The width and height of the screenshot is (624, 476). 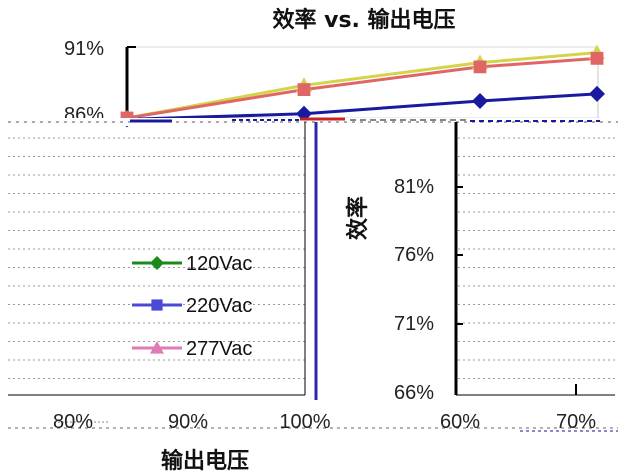 What do you see at coordinates (157, 263) in the screenshot?
I see `legend-marker-120Vac` at bounding box center [157, 263].